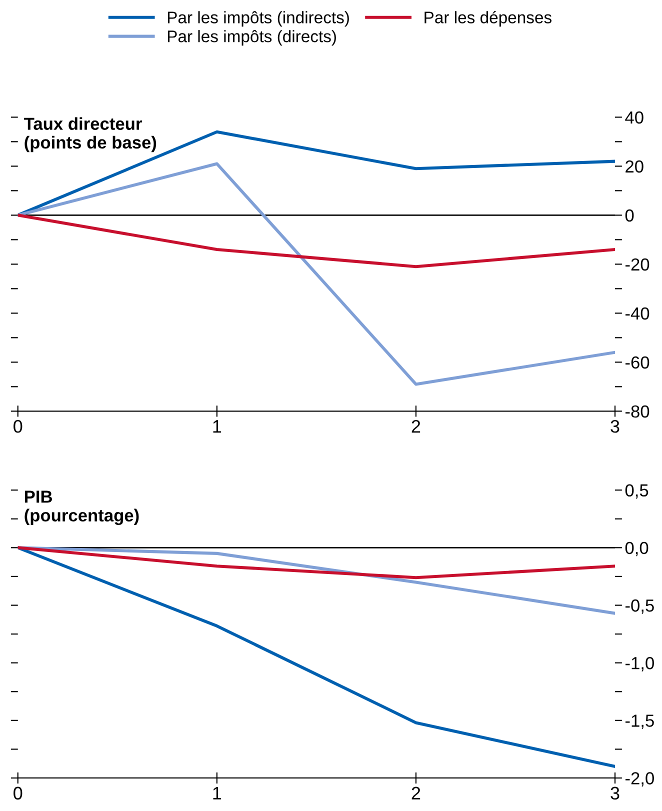 This screenshot has width=662, height=811. I want to click on y-tick-label: -2,0, so click(639, 779).